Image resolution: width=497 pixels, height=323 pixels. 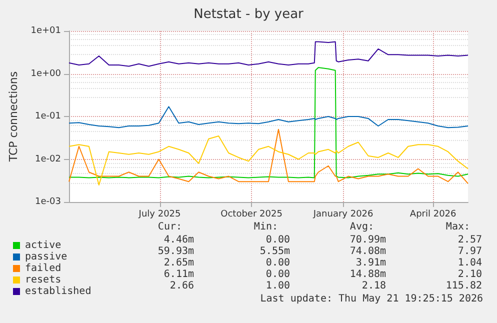 I want to click on text: 3.91m, so click(x=371, y=263).